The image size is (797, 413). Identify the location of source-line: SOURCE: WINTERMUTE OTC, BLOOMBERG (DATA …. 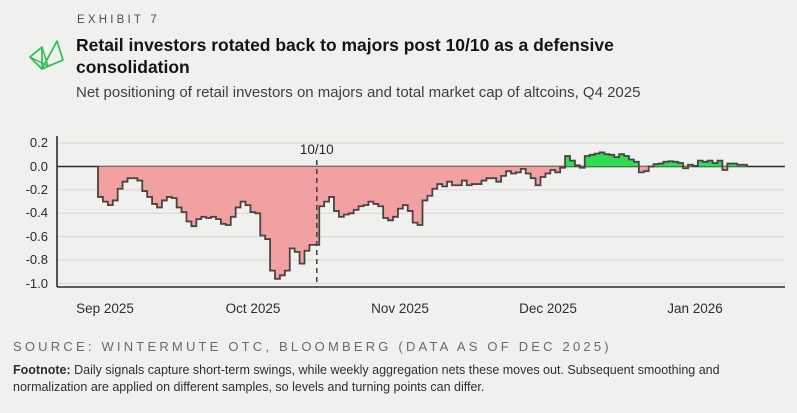
(312, 346).